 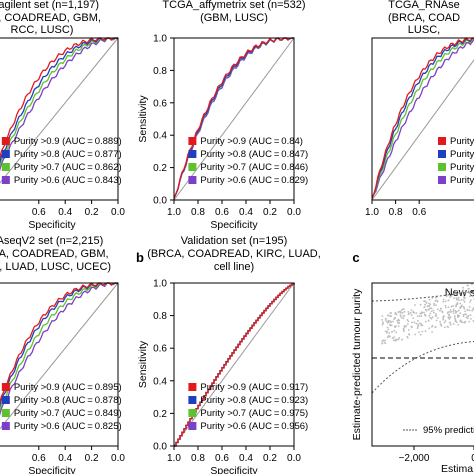 What do you see at coordinates (160, 136) in the screenshot?
I see `y-tick-label: 0.4` at bounding box center [160, 136].